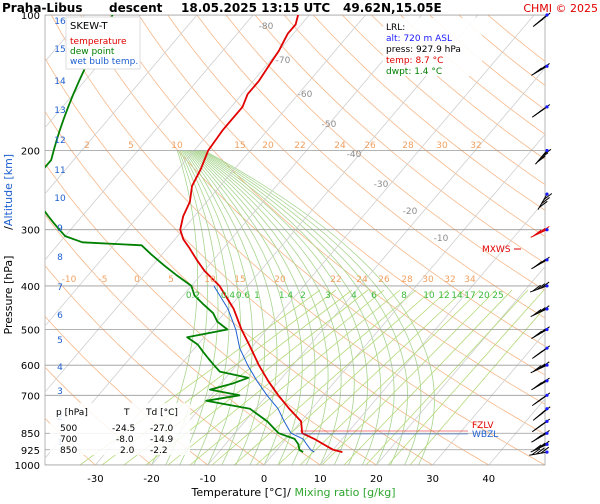  What do you see at coordinates (92, 52) in the screenshot?
I see `legend-dewpoint: dew point` at bounding box center [92, 52].